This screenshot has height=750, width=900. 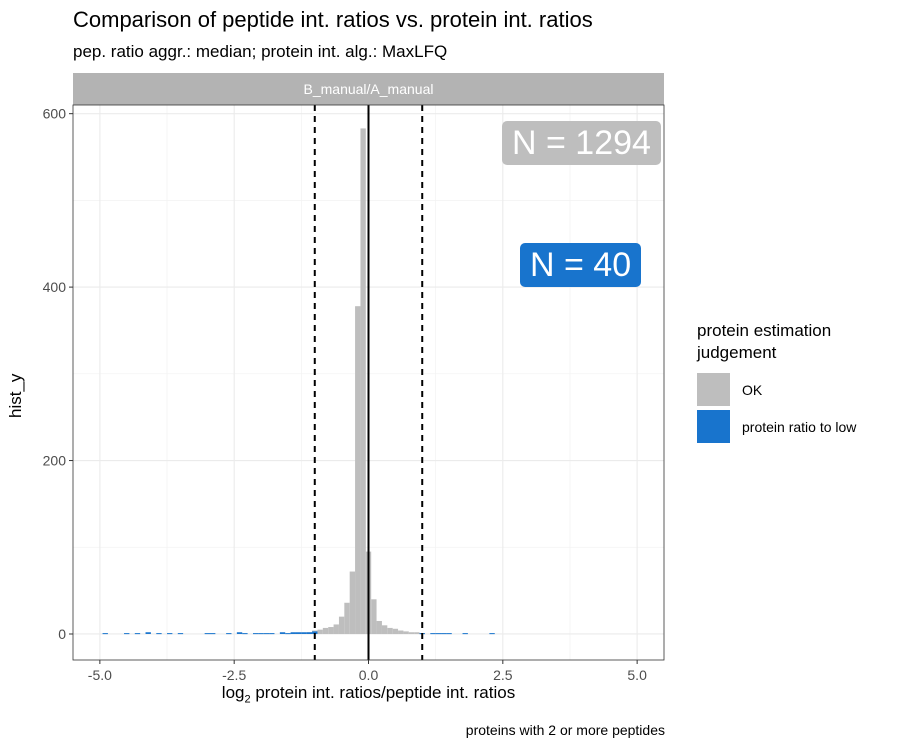 I want to click on legend-title-line1: protein estimation, so click(x=764, y=330).